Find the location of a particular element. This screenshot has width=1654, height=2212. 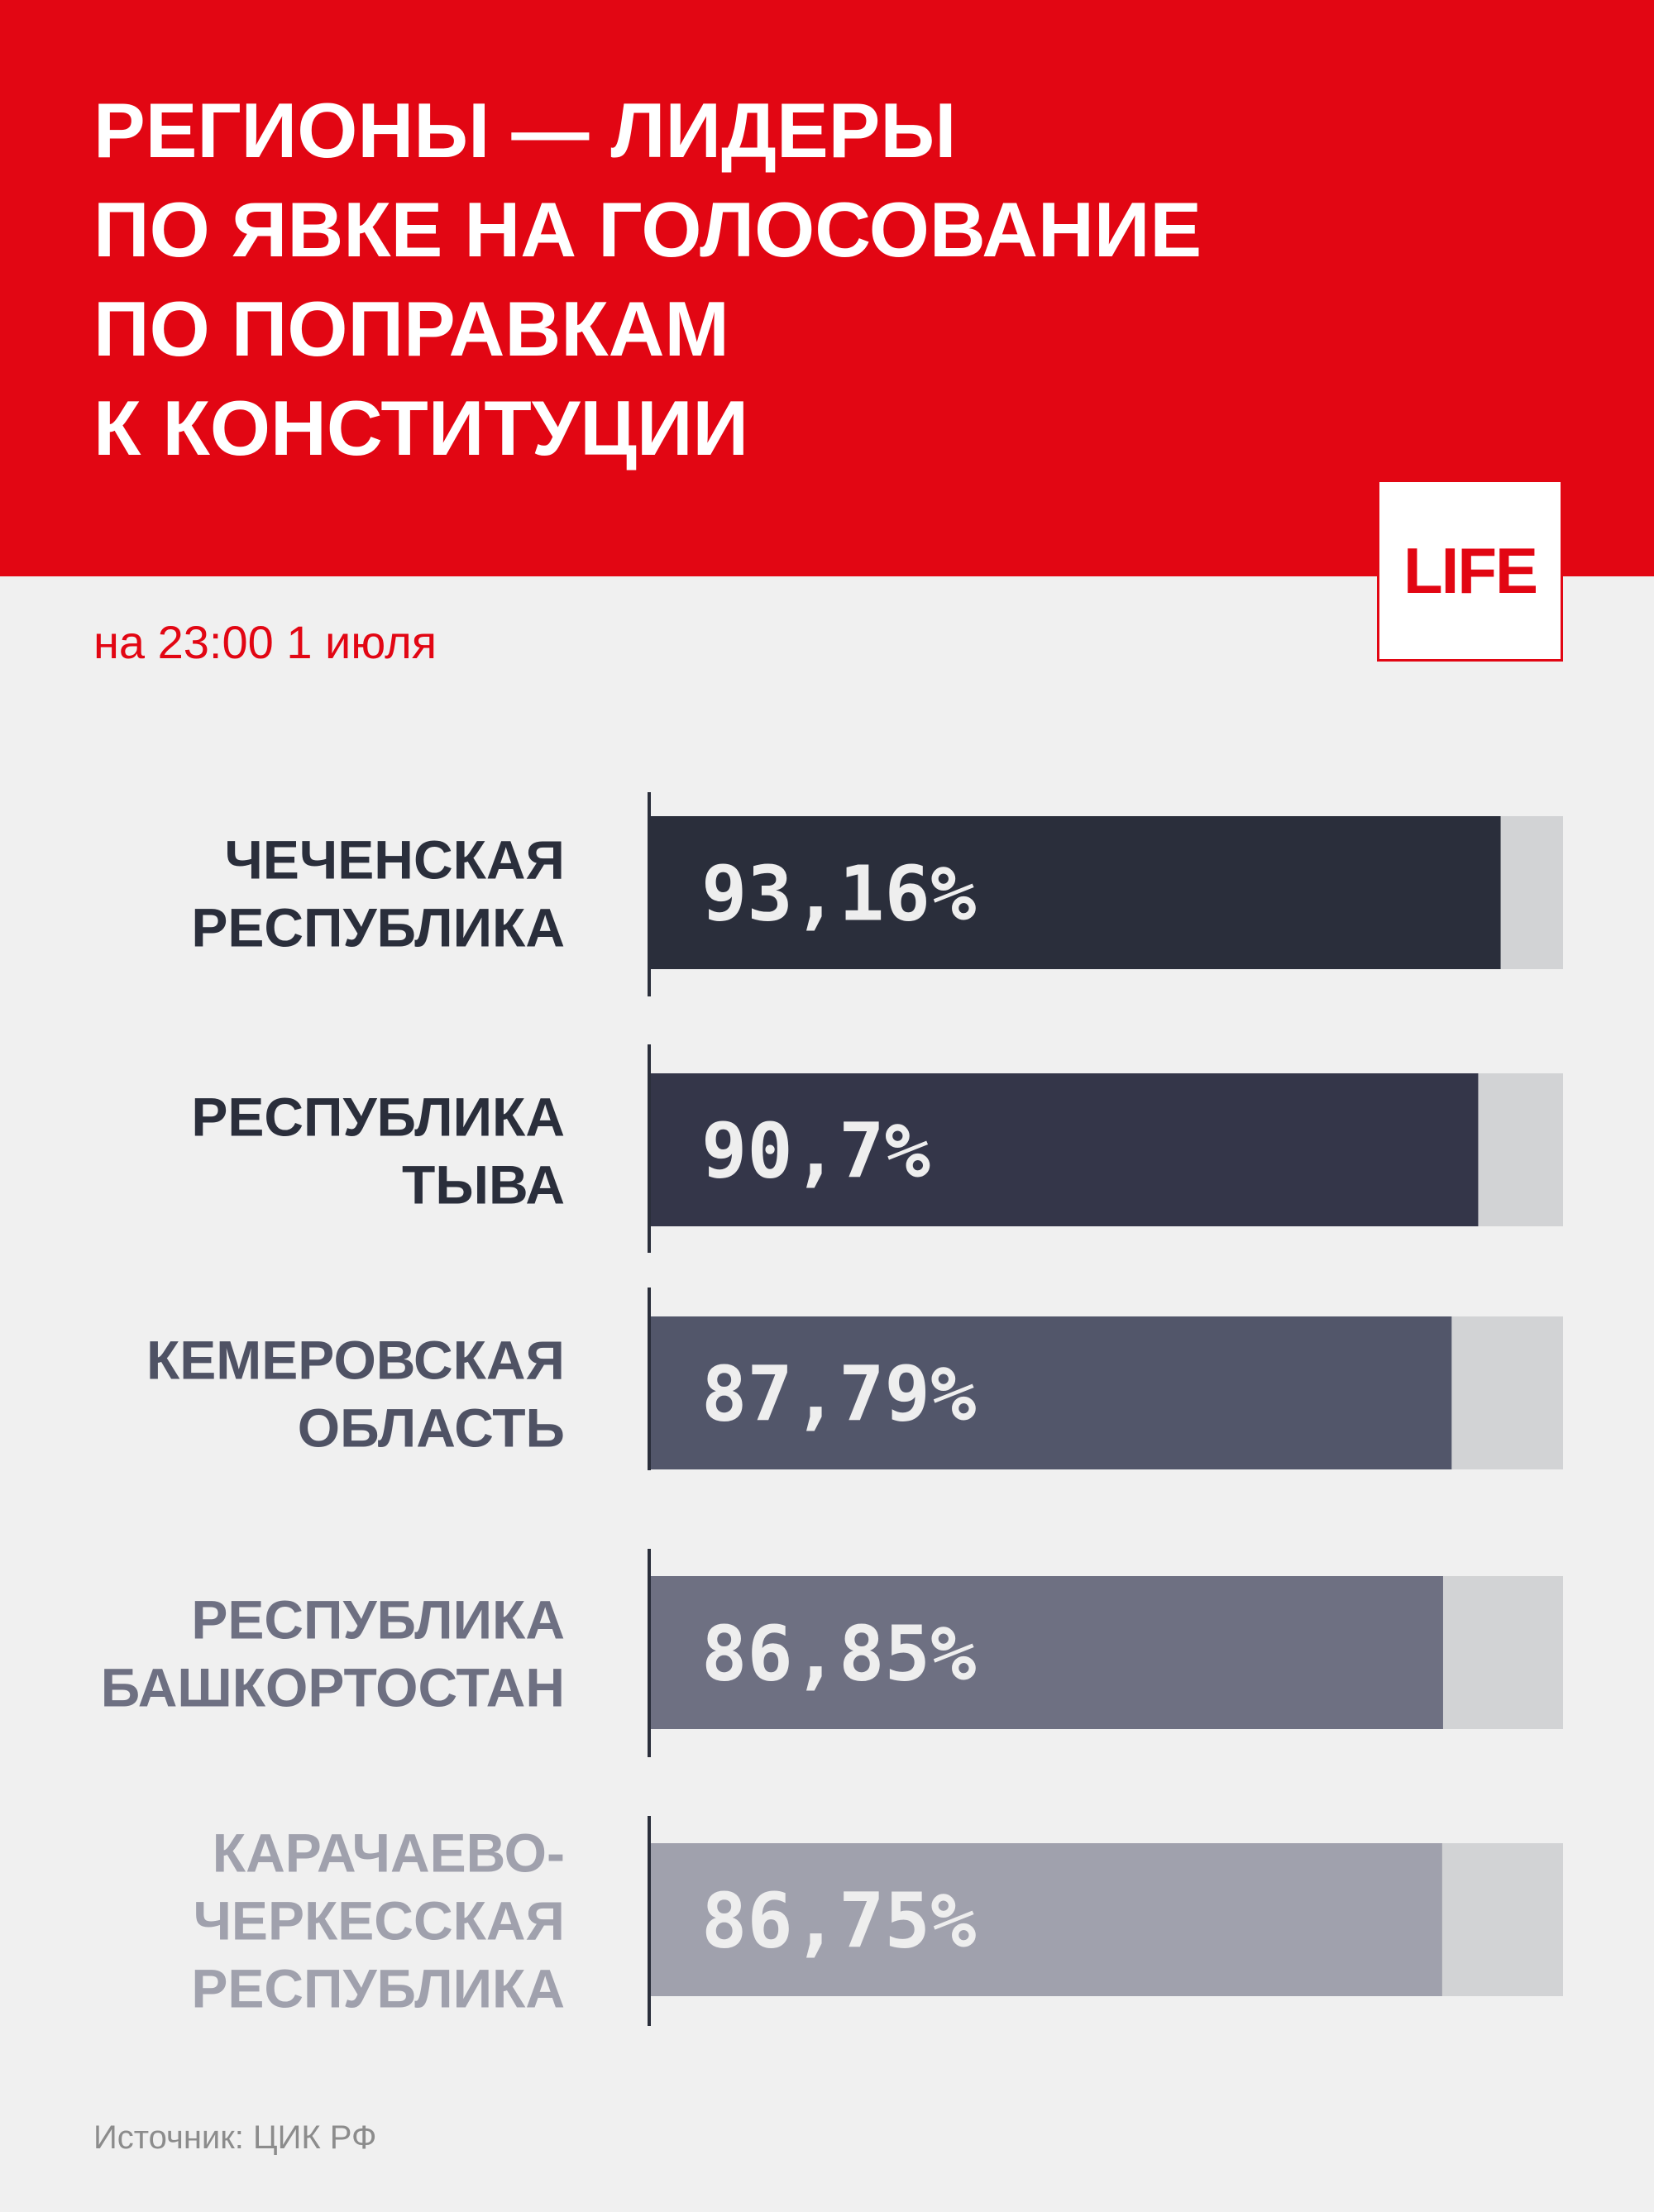

category-label: ЧЕРКЕССКАЯ is located at coordinates (379, 1921).